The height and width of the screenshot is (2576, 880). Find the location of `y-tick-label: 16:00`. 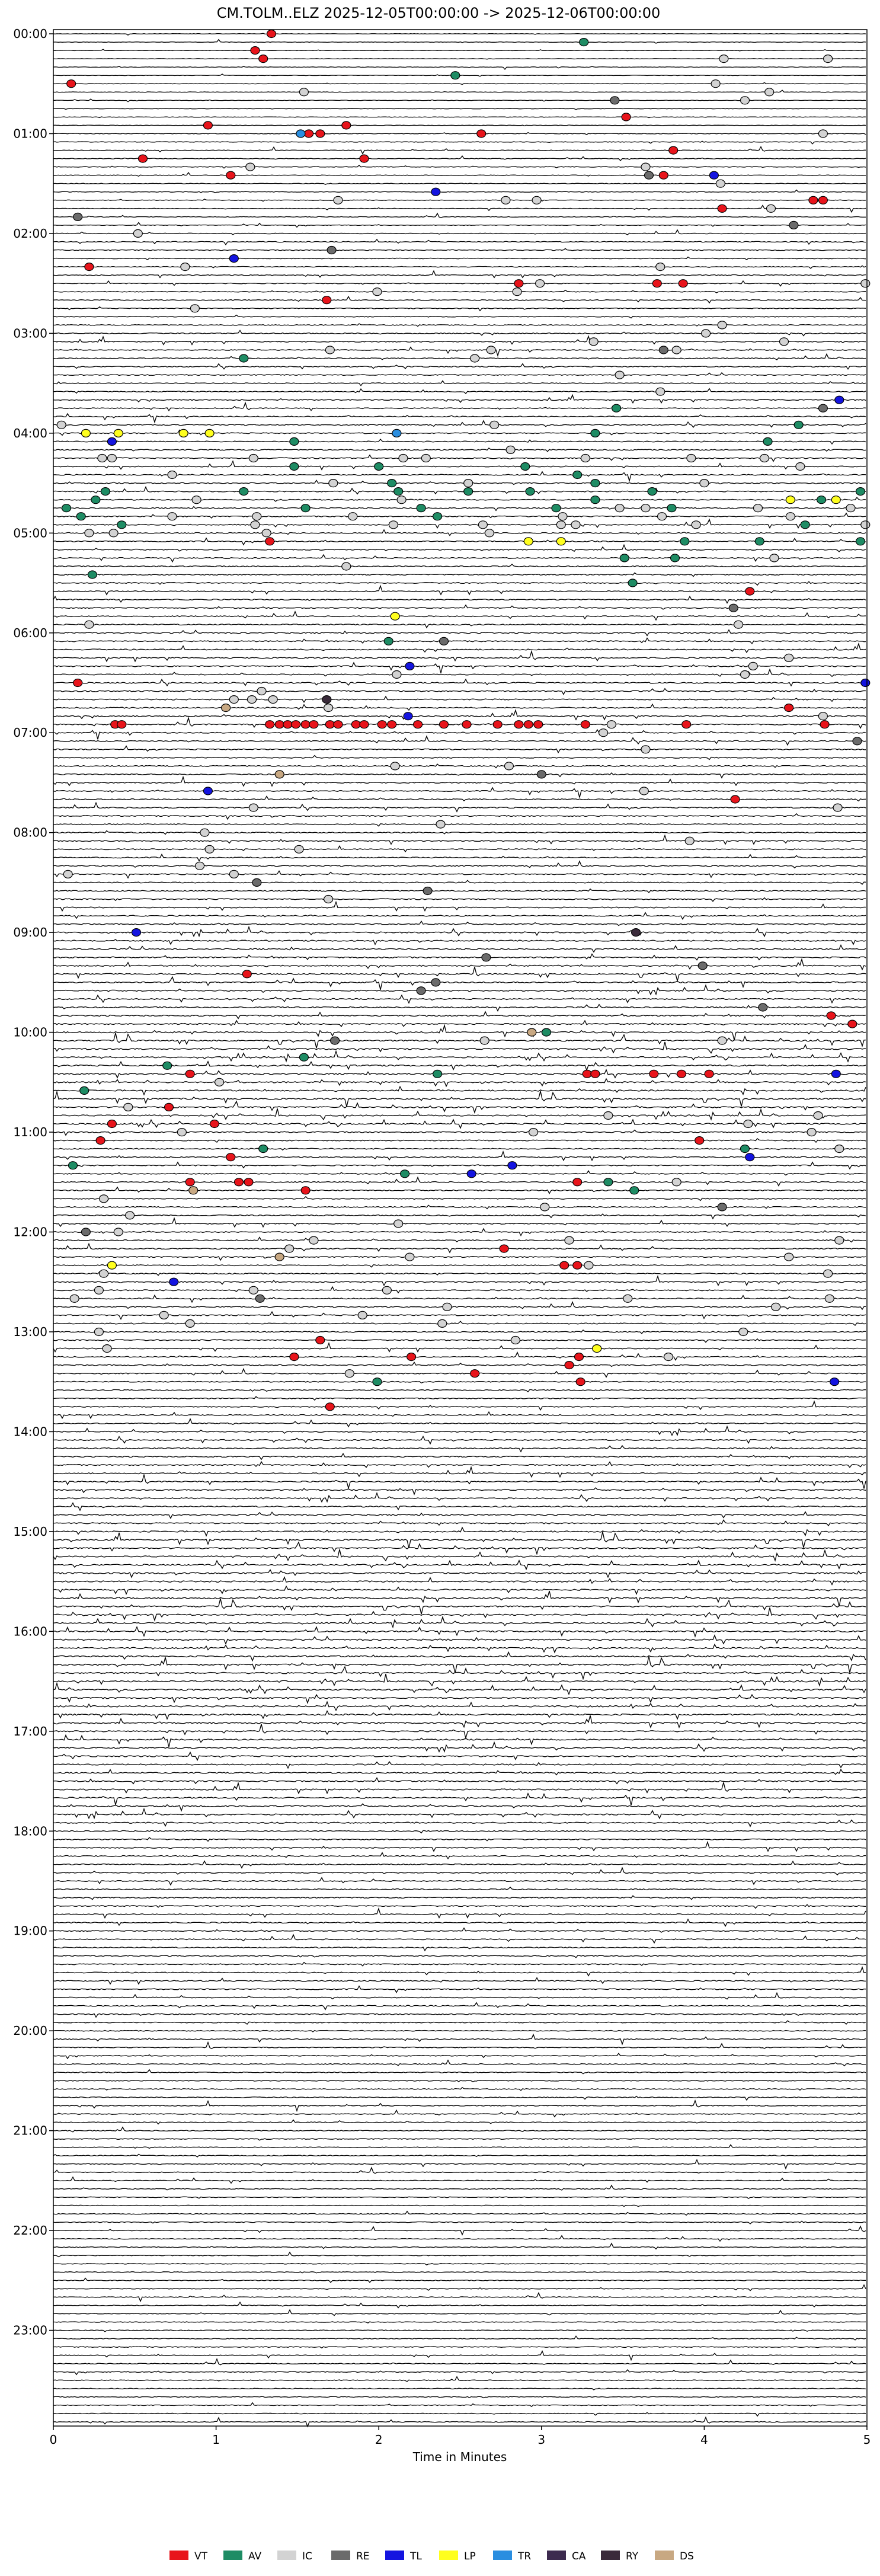

y-tick-label: 16:00 is located at coordinates (30, 1631).